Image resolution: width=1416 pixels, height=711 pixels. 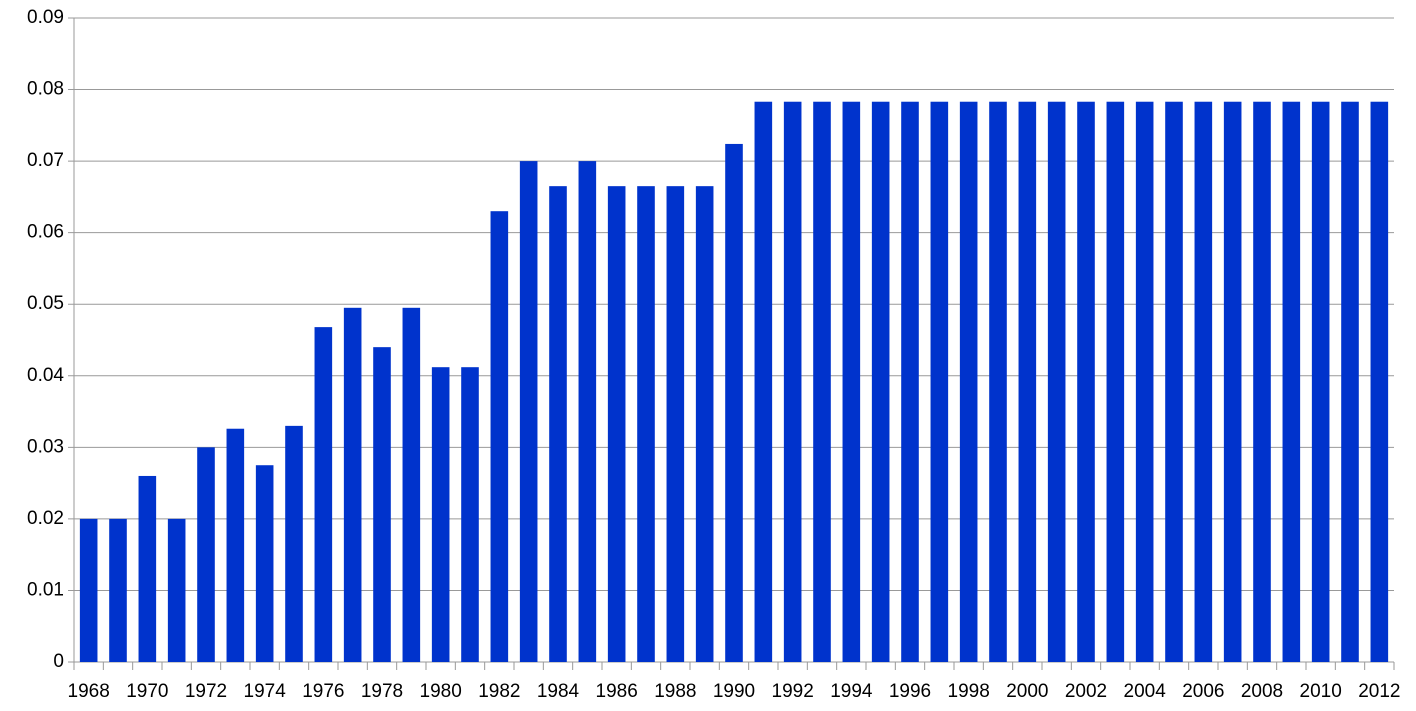 I want to click on x-tick-label: 1988, so click(x=675, y=691).